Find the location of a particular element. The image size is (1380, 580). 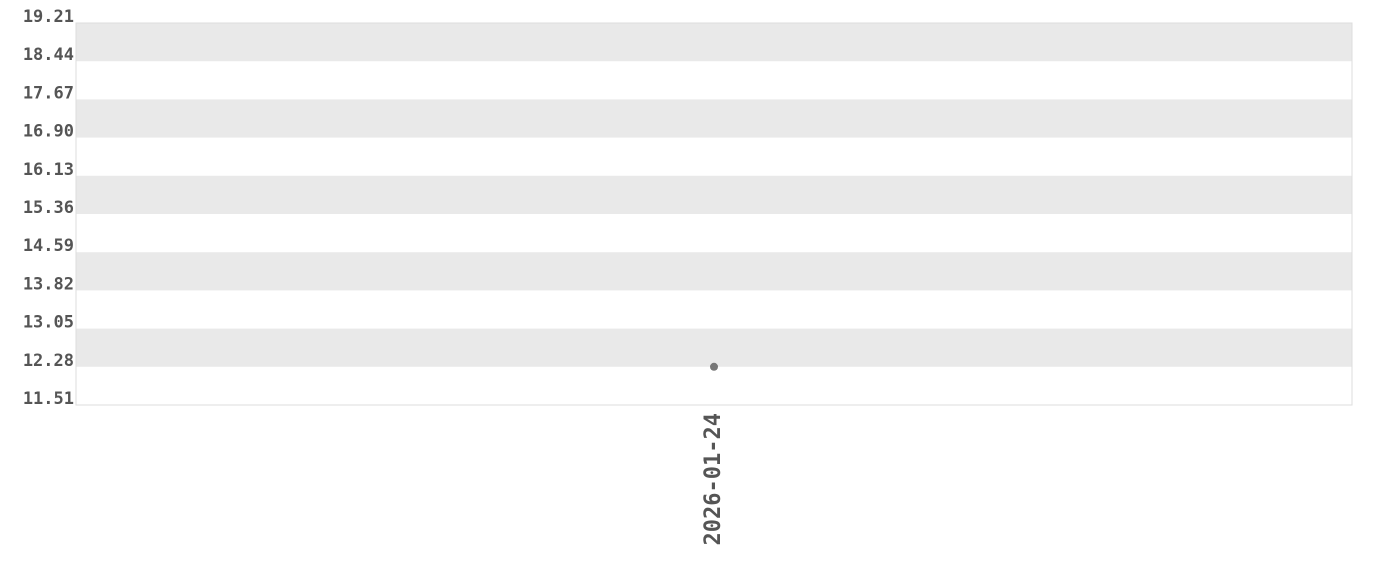

y-tick-label: 14.59 is located at coordinates (48, 246).